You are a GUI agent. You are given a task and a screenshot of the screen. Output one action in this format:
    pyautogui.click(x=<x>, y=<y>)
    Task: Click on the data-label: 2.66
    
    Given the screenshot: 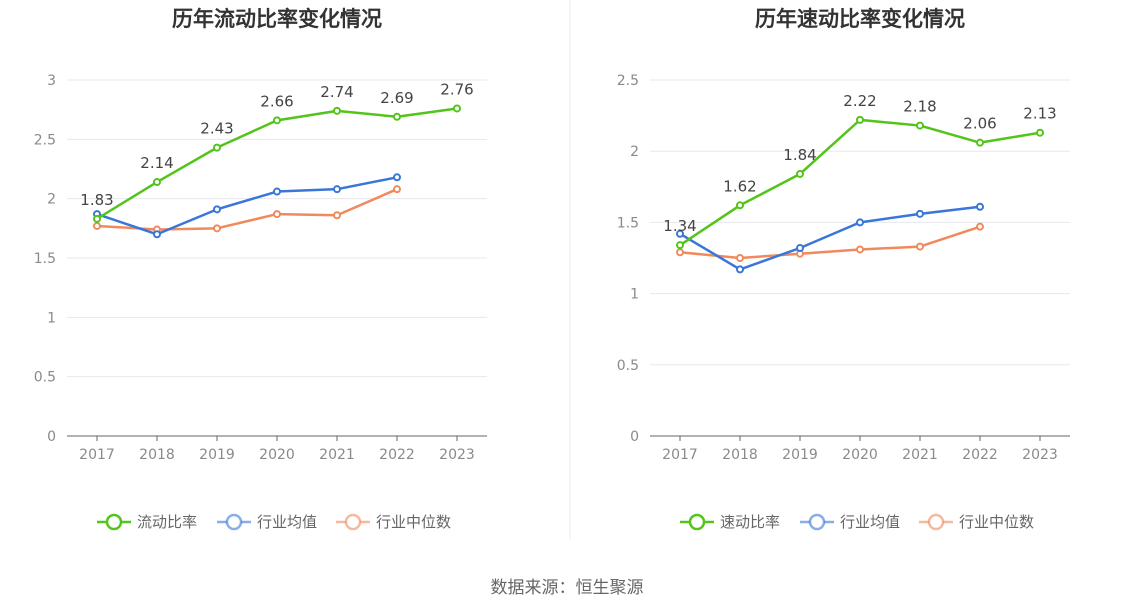 What is the action you would take?
    pyautogui.click(x=276, y=101)
    